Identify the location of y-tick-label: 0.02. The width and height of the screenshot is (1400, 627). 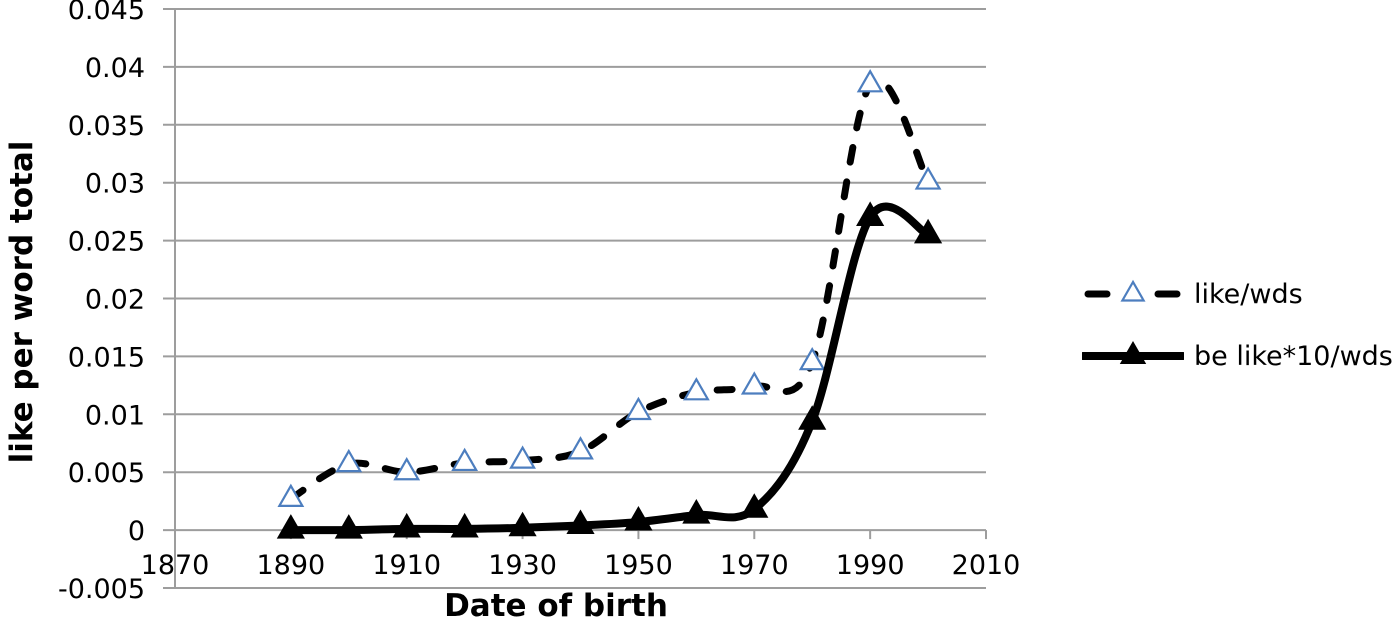
(115, 300).